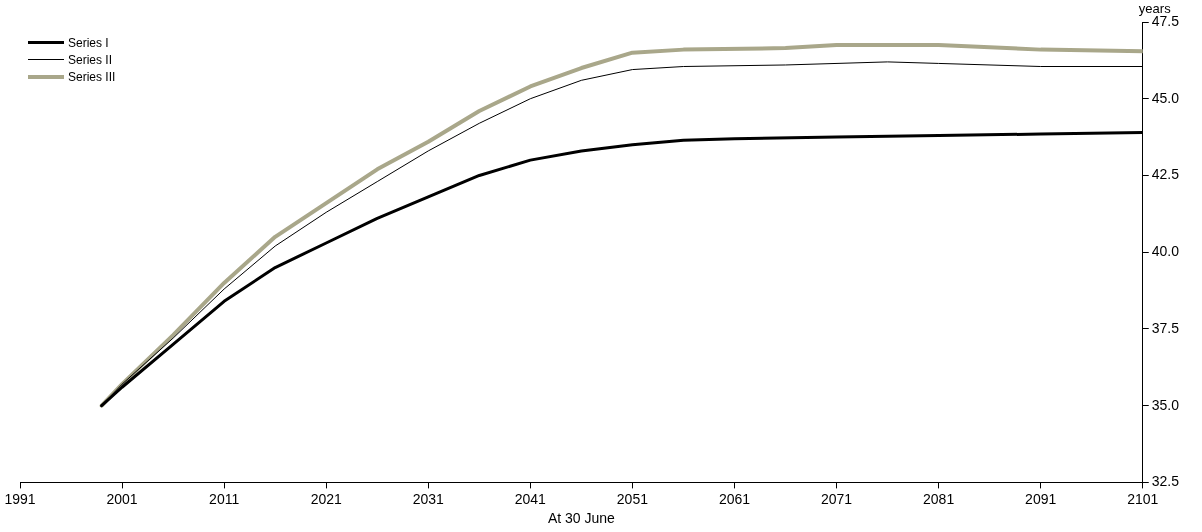 The height and width of the screenshot is (532, 1202). Describe the element at coordinates (1165, 404) in the screenshot. I see `y-tick-label: 35.0` at that location.